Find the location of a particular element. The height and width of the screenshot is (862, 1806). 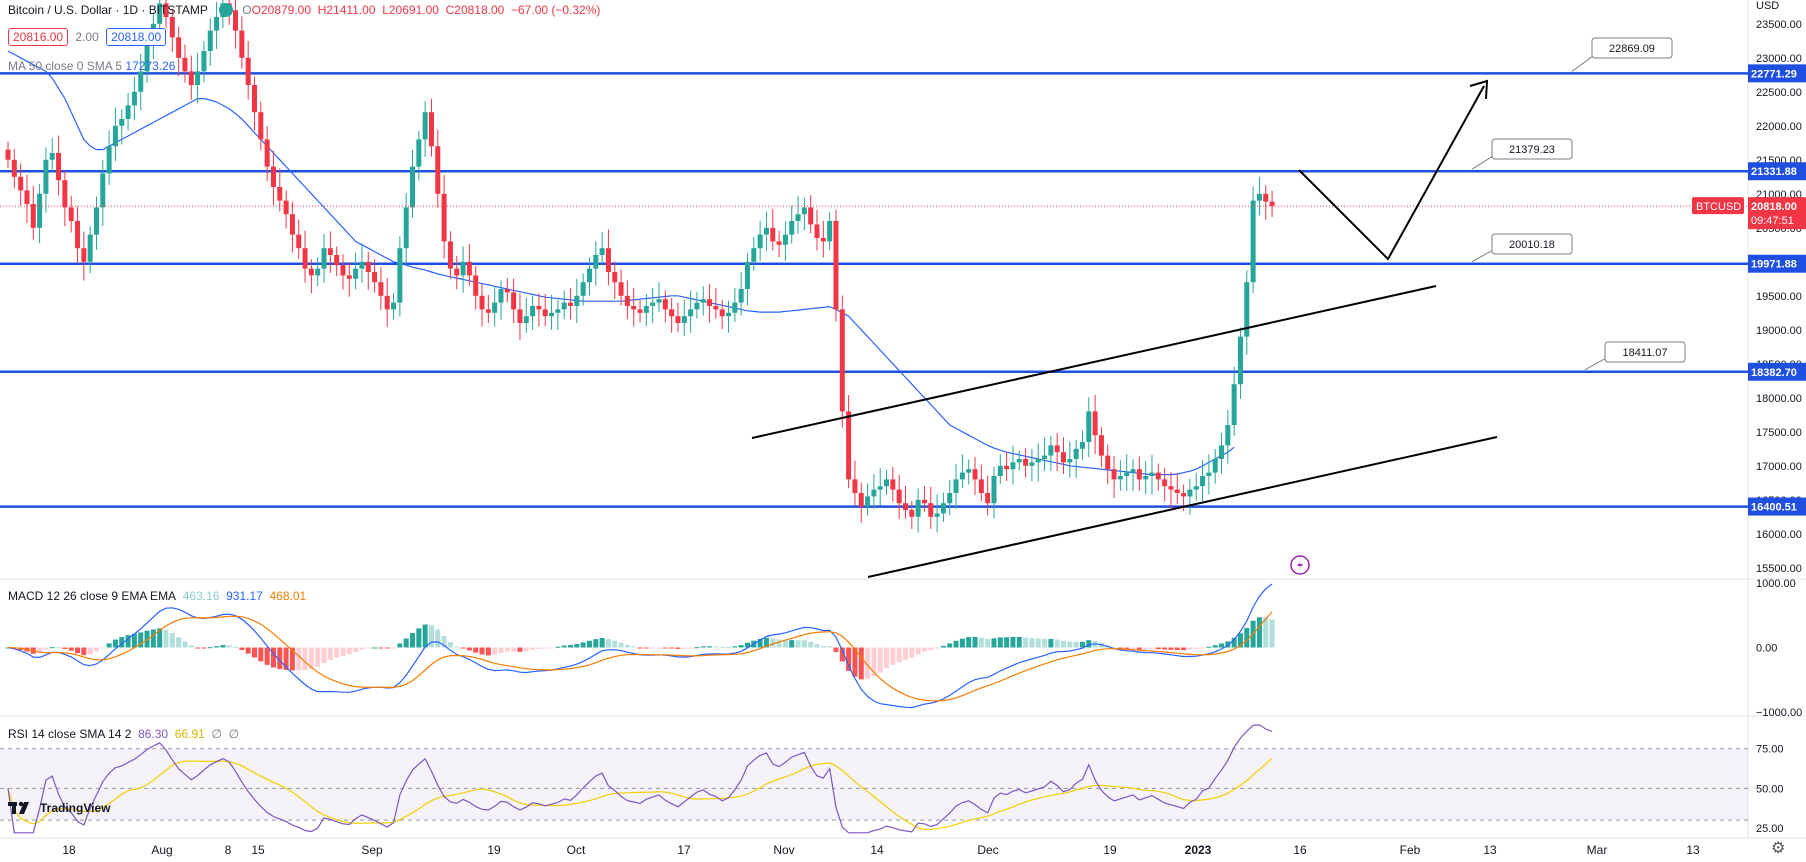

level-price-label: 16400.51 is located at coordinates (1774, 508).